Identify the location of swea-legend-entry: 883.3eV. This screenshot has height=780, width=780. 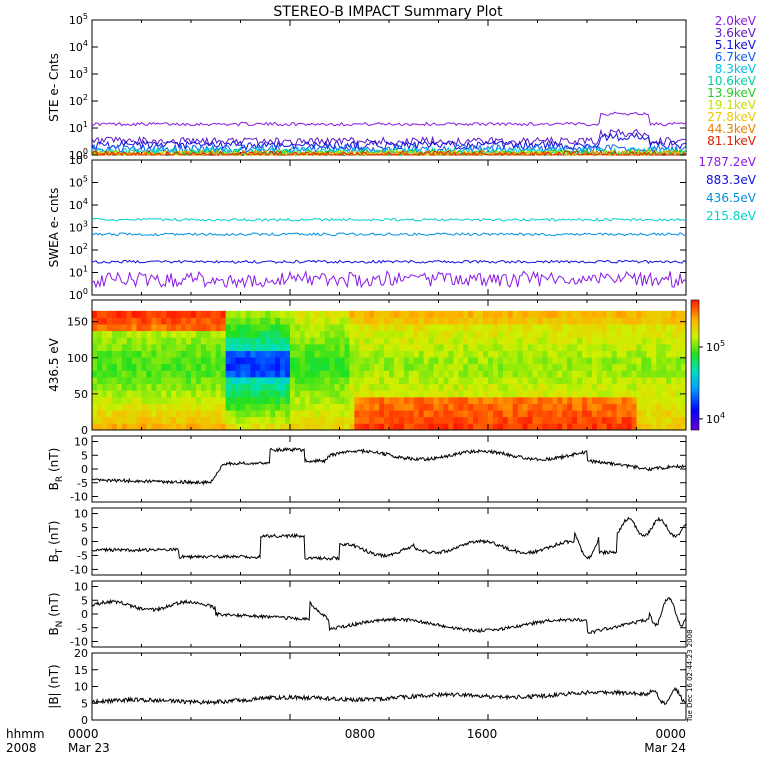
(731, 180).